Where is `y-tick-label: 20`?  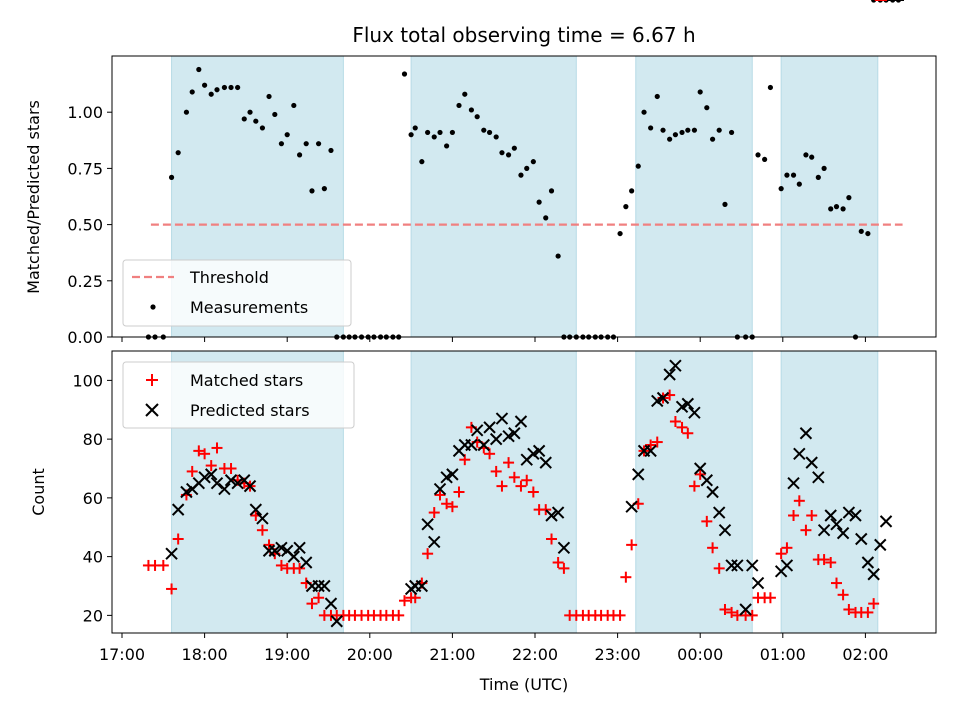 y-tick-label: 20 is located at coordinates (93, 615).